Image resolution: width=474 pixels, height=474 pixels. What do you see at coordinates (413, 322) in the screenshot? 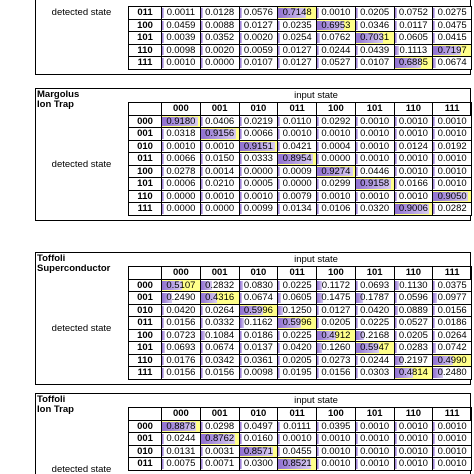
I see `cell-value: 0.0527` at bounding box center [413, 322].